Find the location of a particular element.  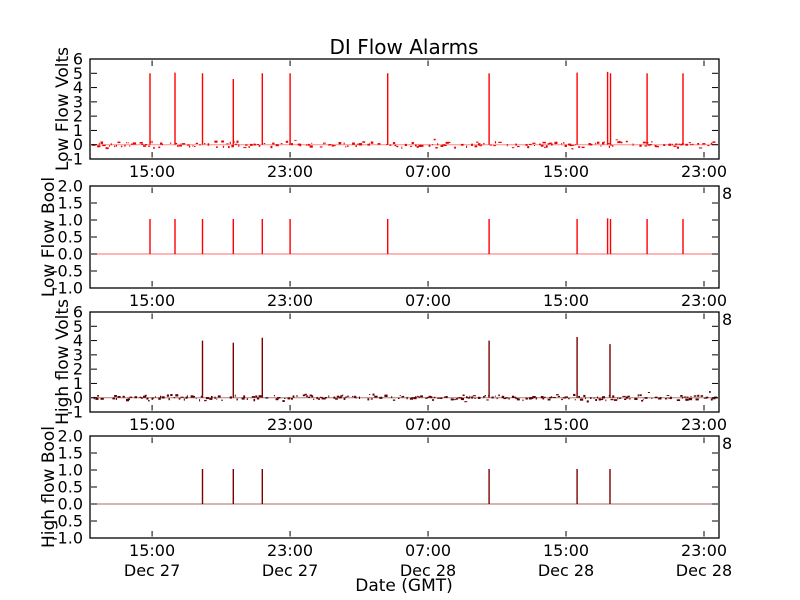

y-tick-label: -1 is located at coordinates (75, 159).